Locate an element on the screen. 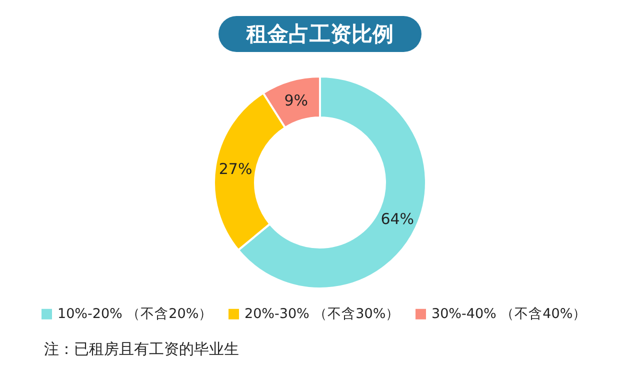  data-label: 27% is located at coordinates (235, 169).